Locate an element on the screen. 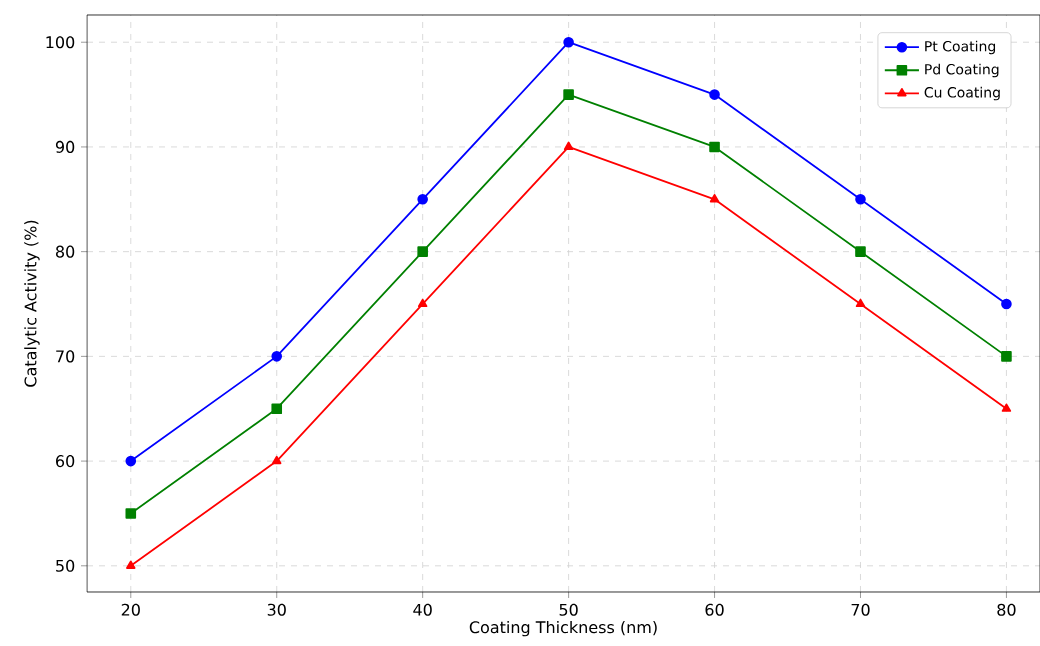  x-tick-label: 40 is located at coordinates (422, 609).